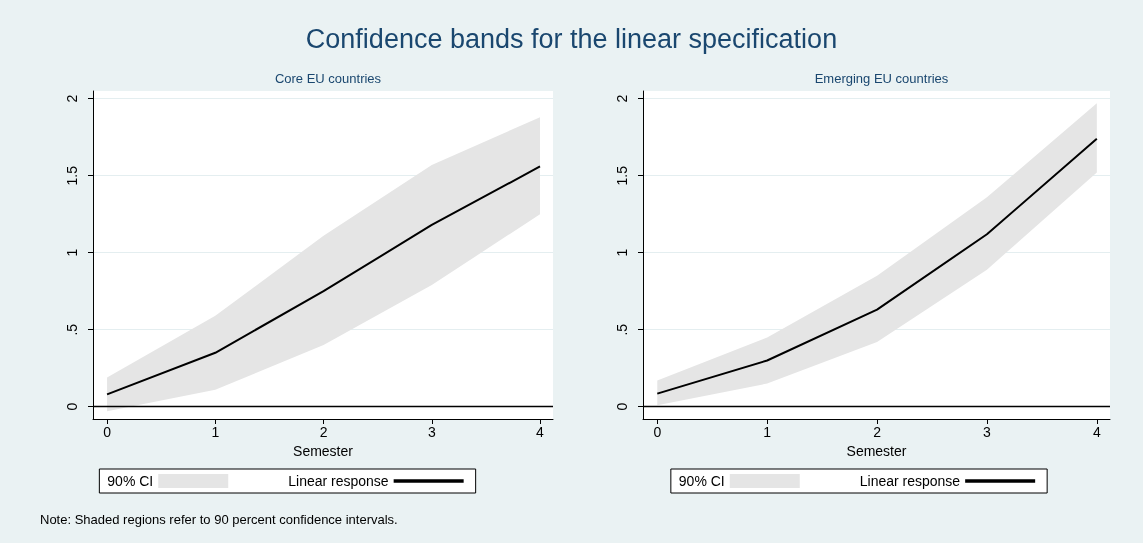 The width and height of the screenshot is (1143, 543). I want to click on chart-subtitle: Emerging EU countries, so click(881, 78).